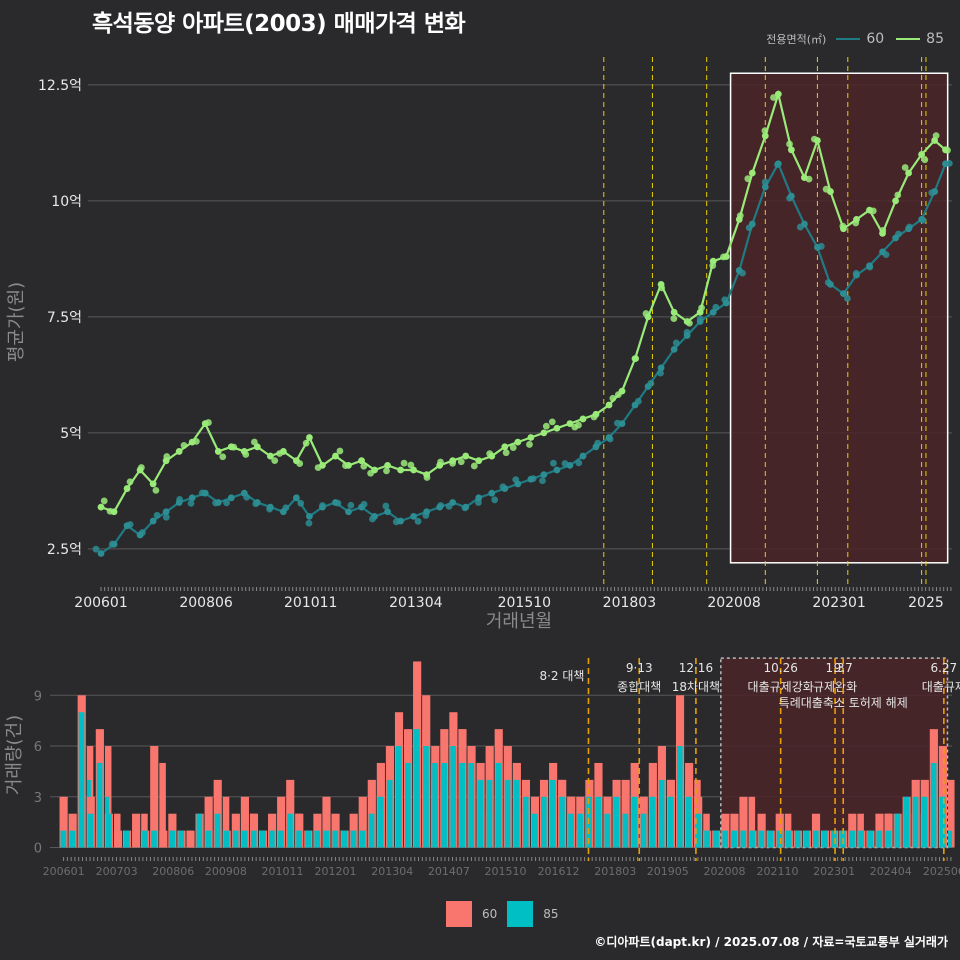 The height and width of the screenshot is (960, 960). What do you see at coordinates (629, 603) in the screenshot?
I see `price-x-tick: 201803` at bounding box center [629, 603].